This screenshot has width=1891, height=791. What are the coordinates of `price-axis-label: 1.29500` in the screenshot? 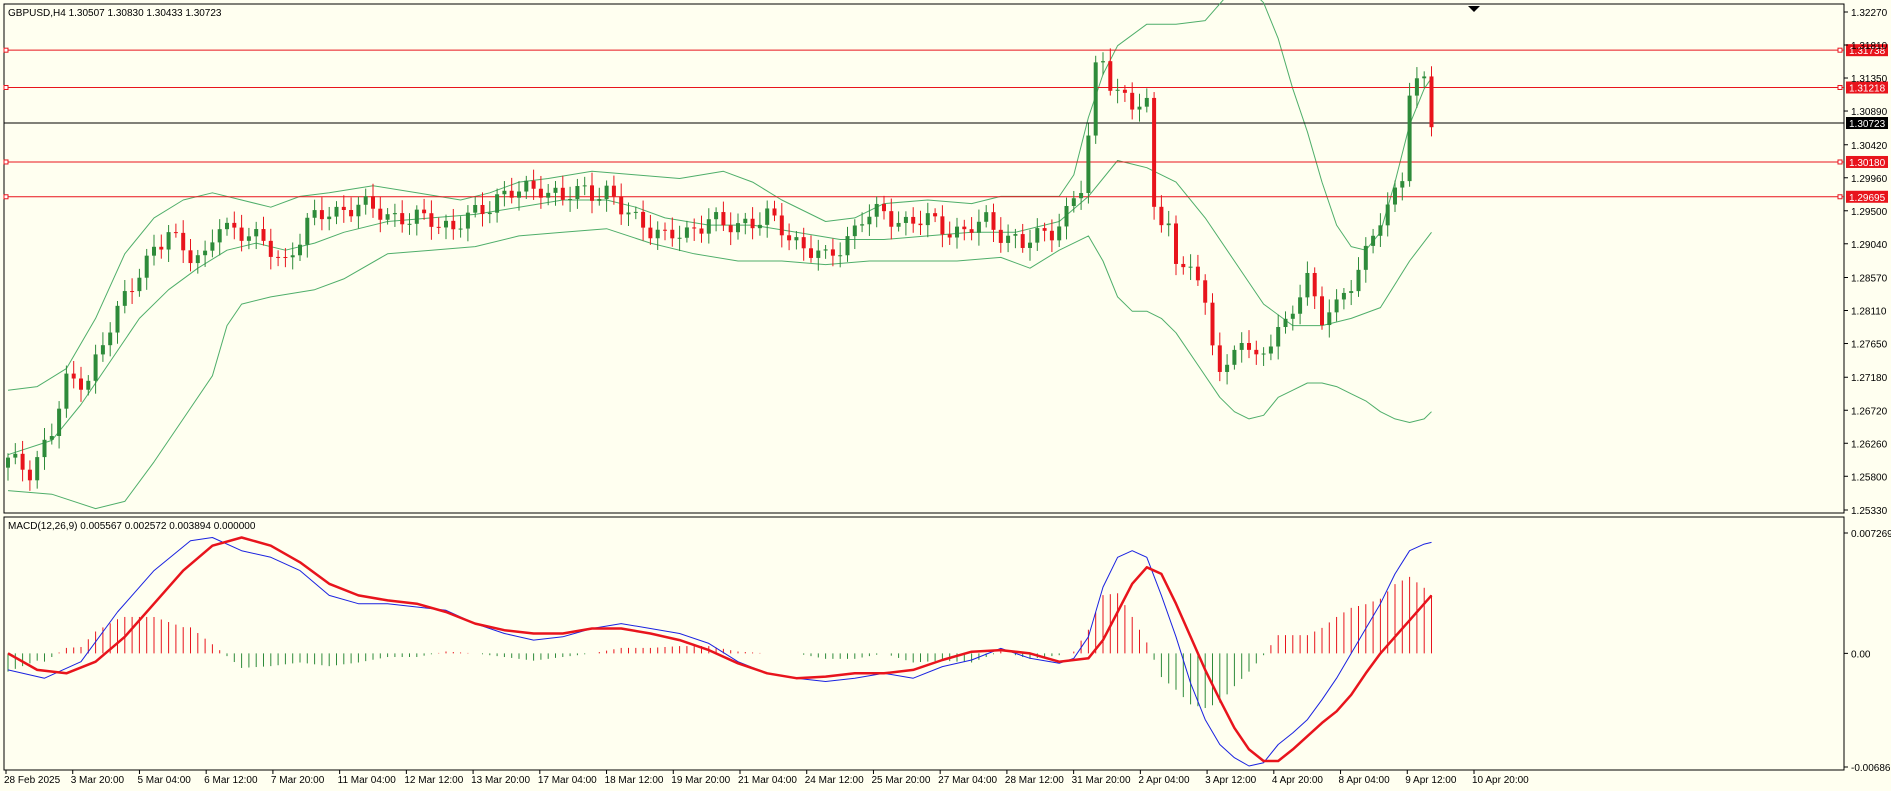 It's located at (1869, 212).